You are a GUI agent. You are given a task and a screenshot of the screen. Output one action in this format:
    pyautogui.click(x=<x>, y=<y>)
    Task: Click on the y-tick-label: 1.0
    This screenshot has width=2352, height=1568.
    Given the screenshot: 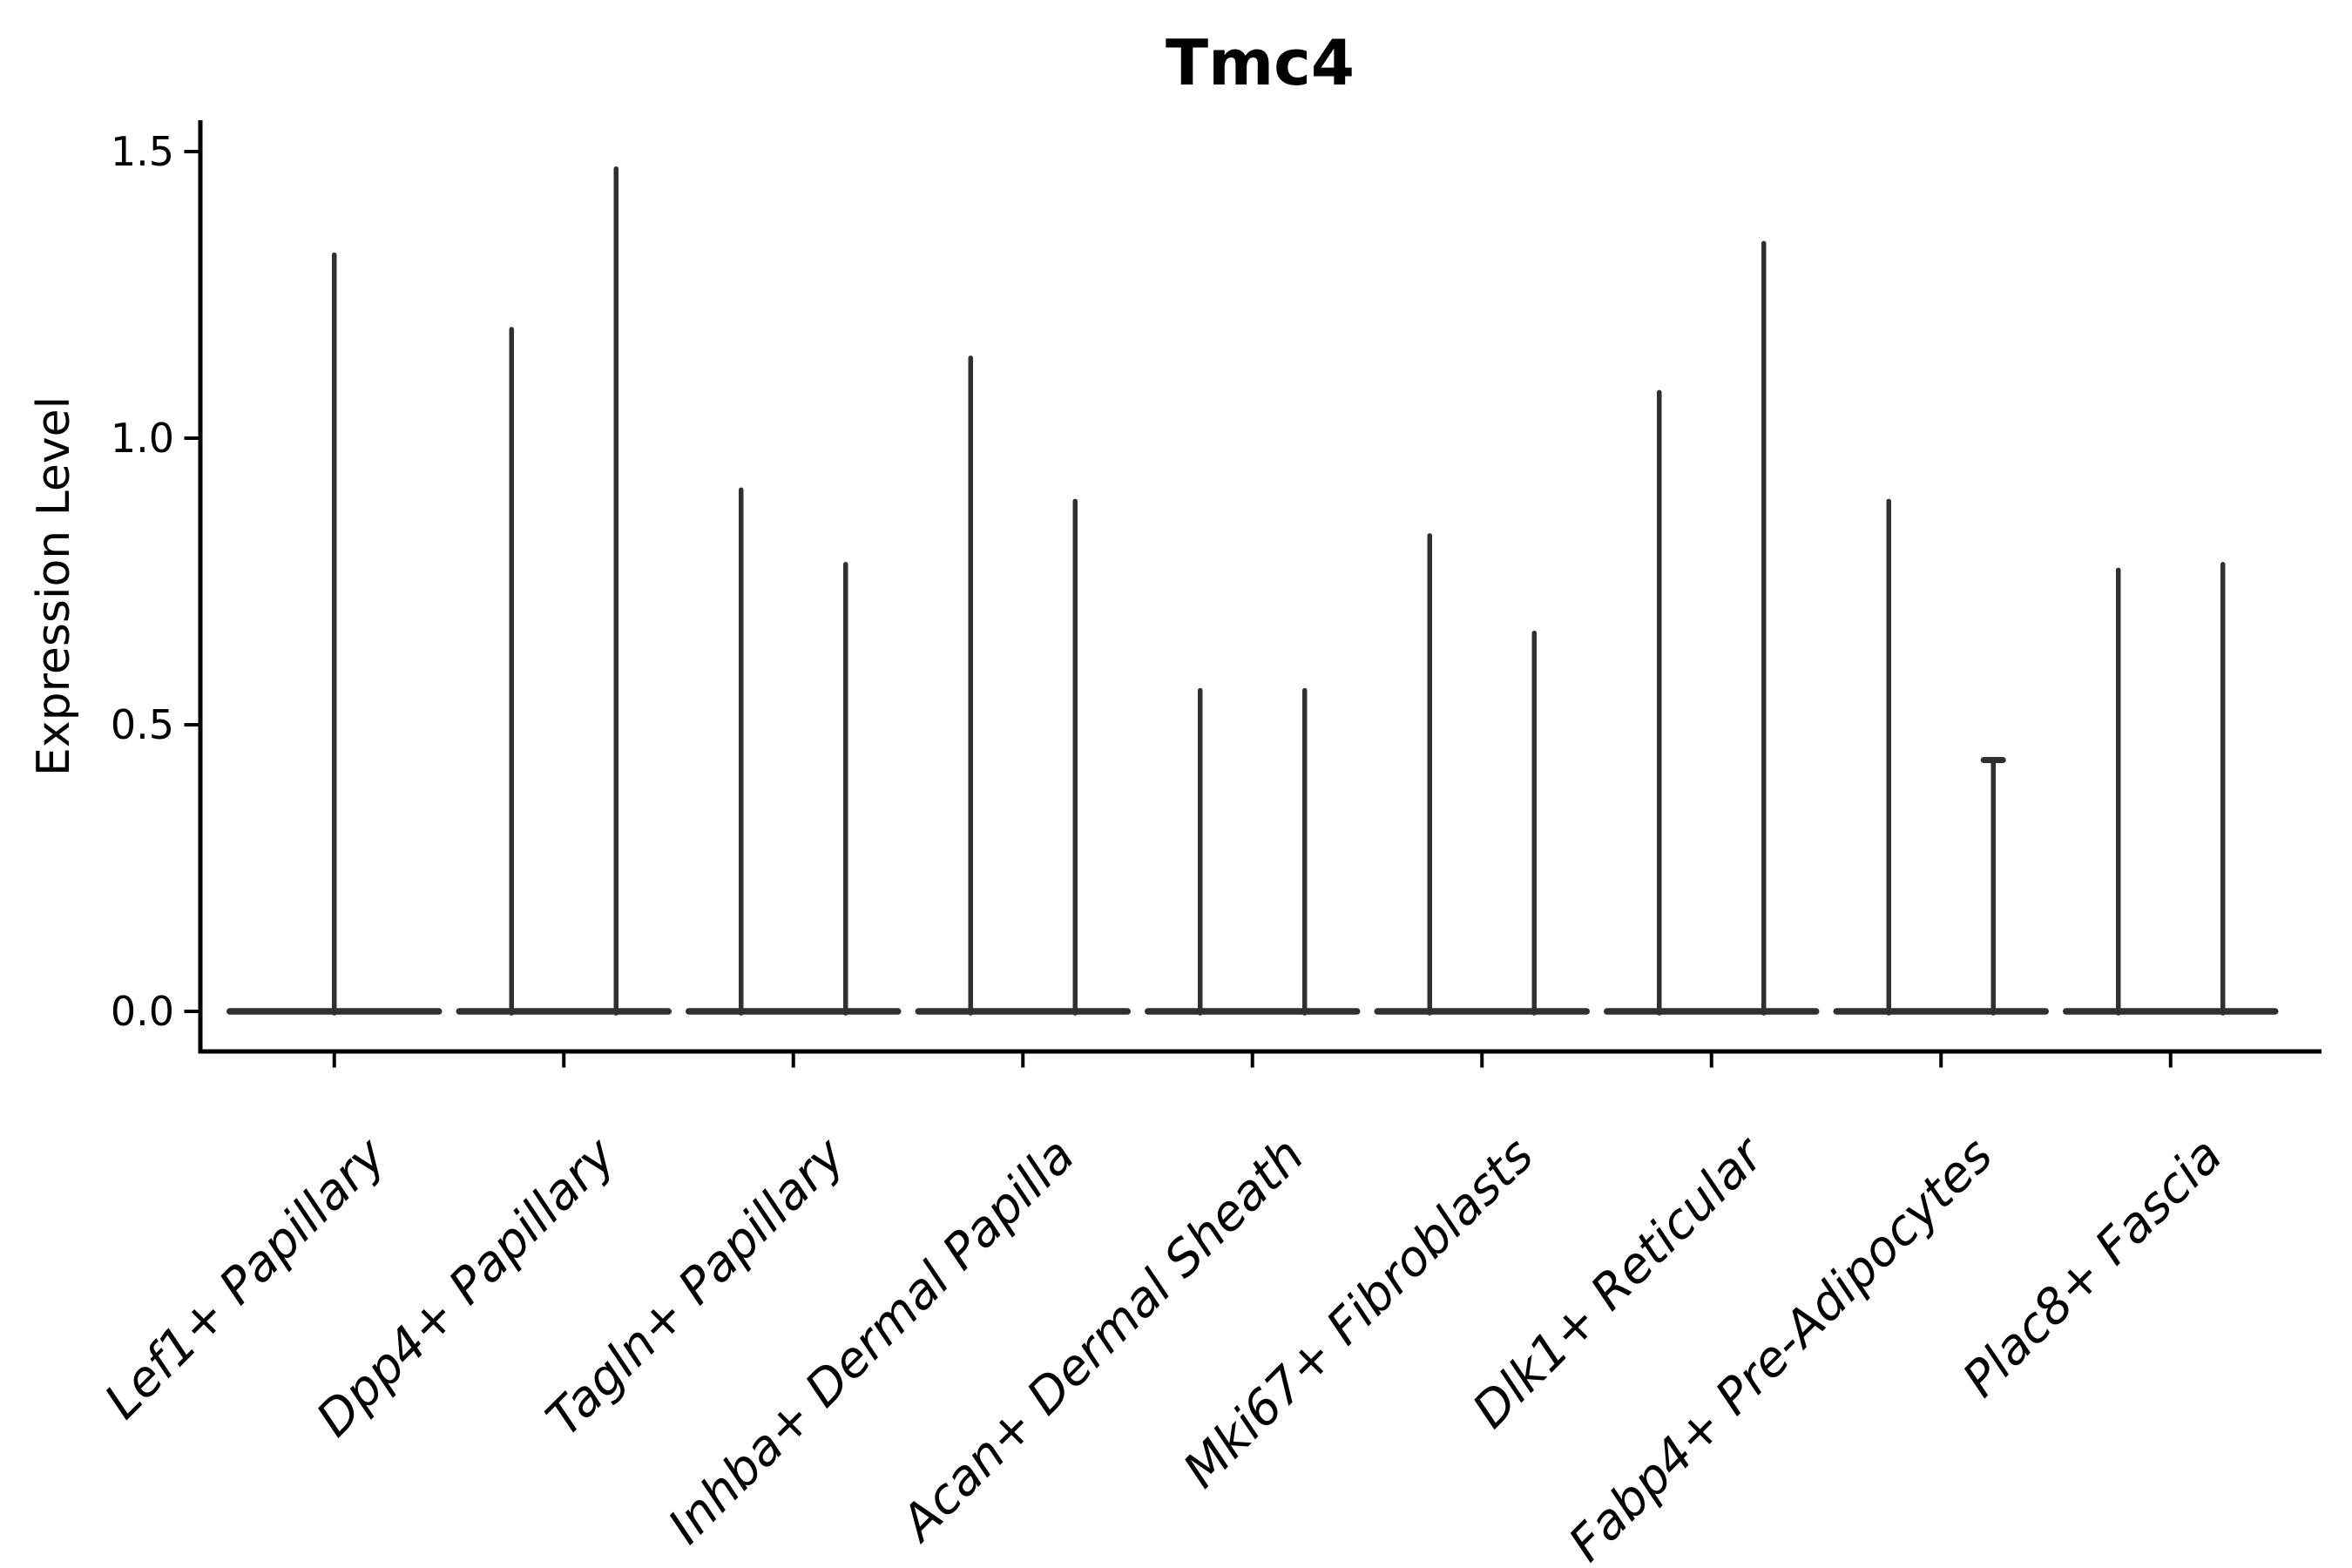 What is the action you would take?
    pyautogui.click(x=142, y=438)
    